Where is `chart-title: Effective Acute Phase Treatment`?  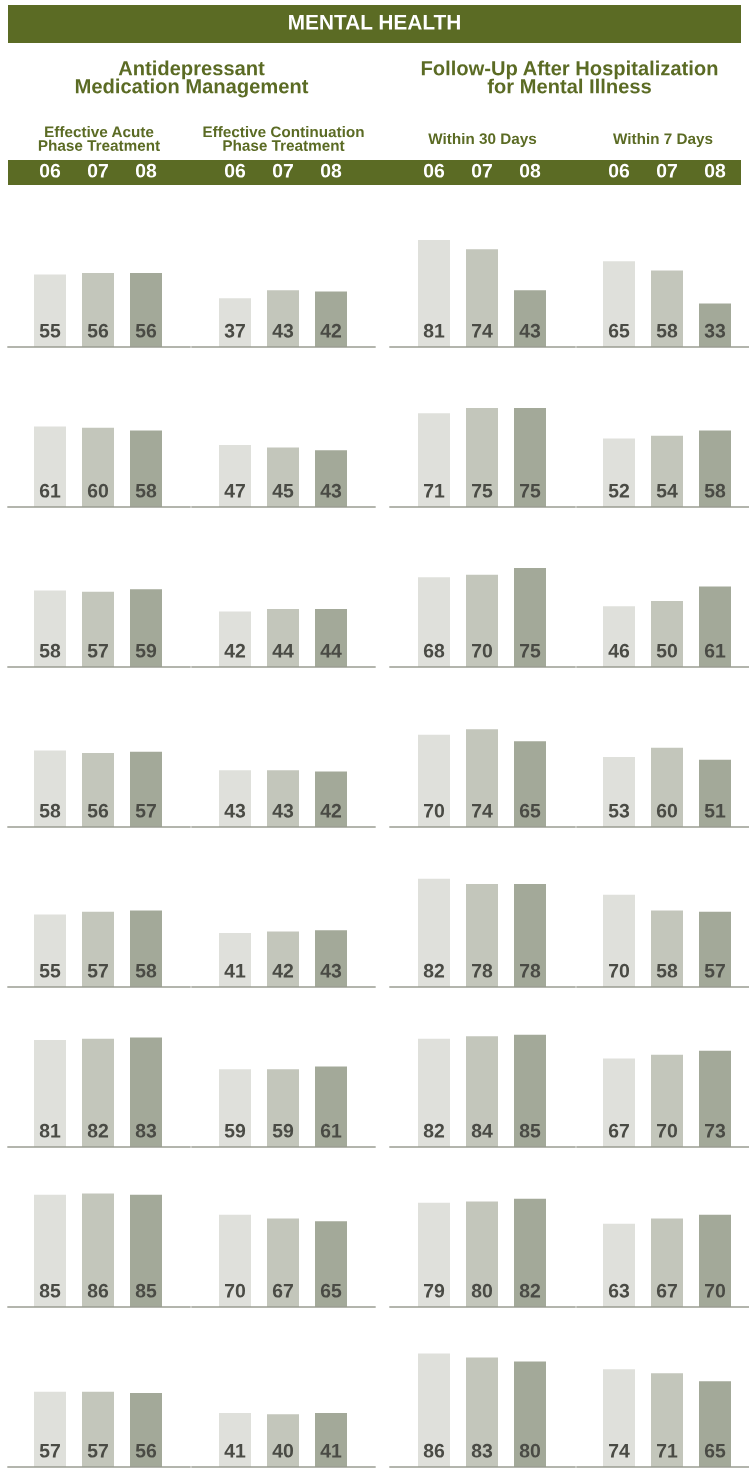
chart-title: Effective Acute Phase Treatment is located at coordinates (99, 138).